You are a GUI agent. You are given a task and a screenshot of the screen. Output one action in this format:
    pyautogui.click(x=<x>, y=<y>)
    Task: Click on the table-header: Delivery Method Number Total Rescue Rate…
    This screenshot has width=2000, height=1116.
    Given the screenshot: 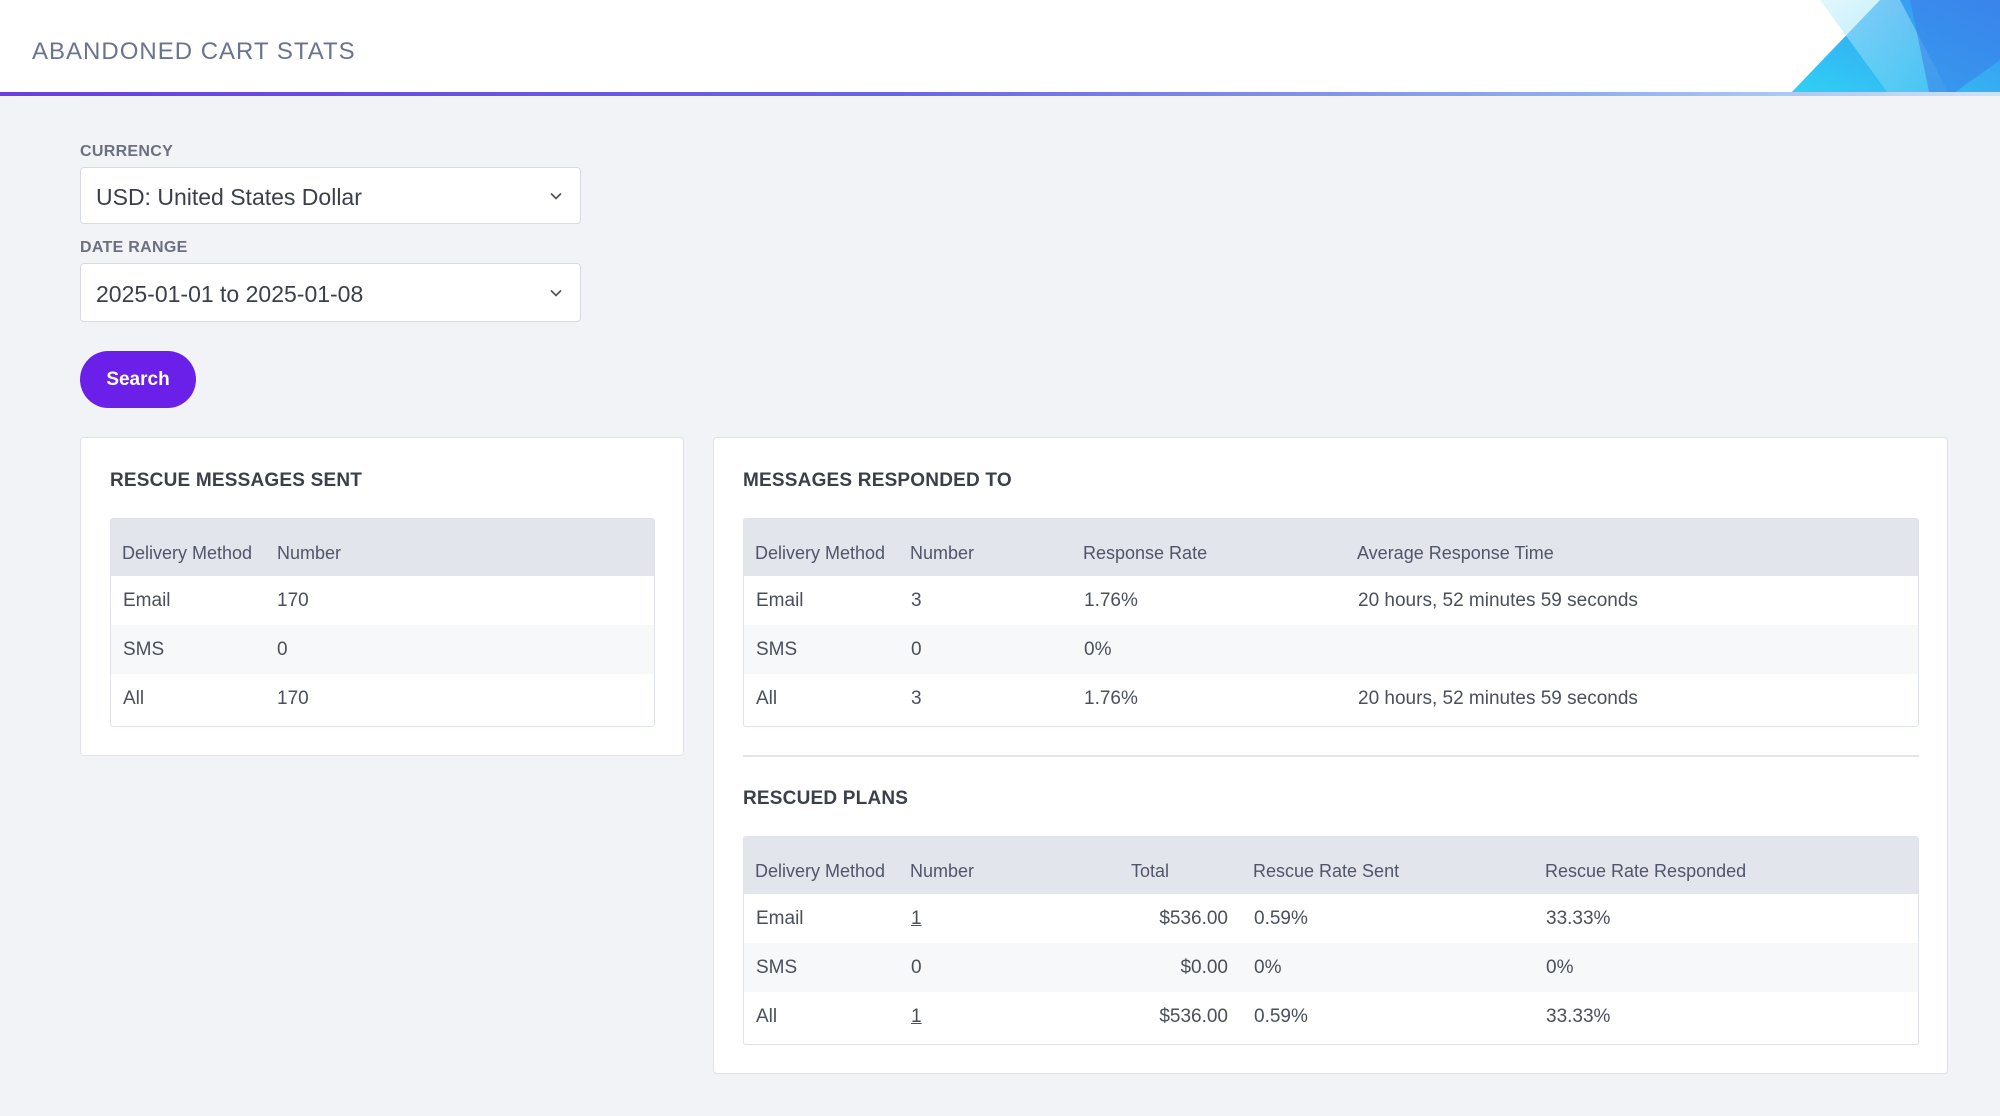 What is the action you would take?
    pyautogui.click(x=1331, y=865)
    